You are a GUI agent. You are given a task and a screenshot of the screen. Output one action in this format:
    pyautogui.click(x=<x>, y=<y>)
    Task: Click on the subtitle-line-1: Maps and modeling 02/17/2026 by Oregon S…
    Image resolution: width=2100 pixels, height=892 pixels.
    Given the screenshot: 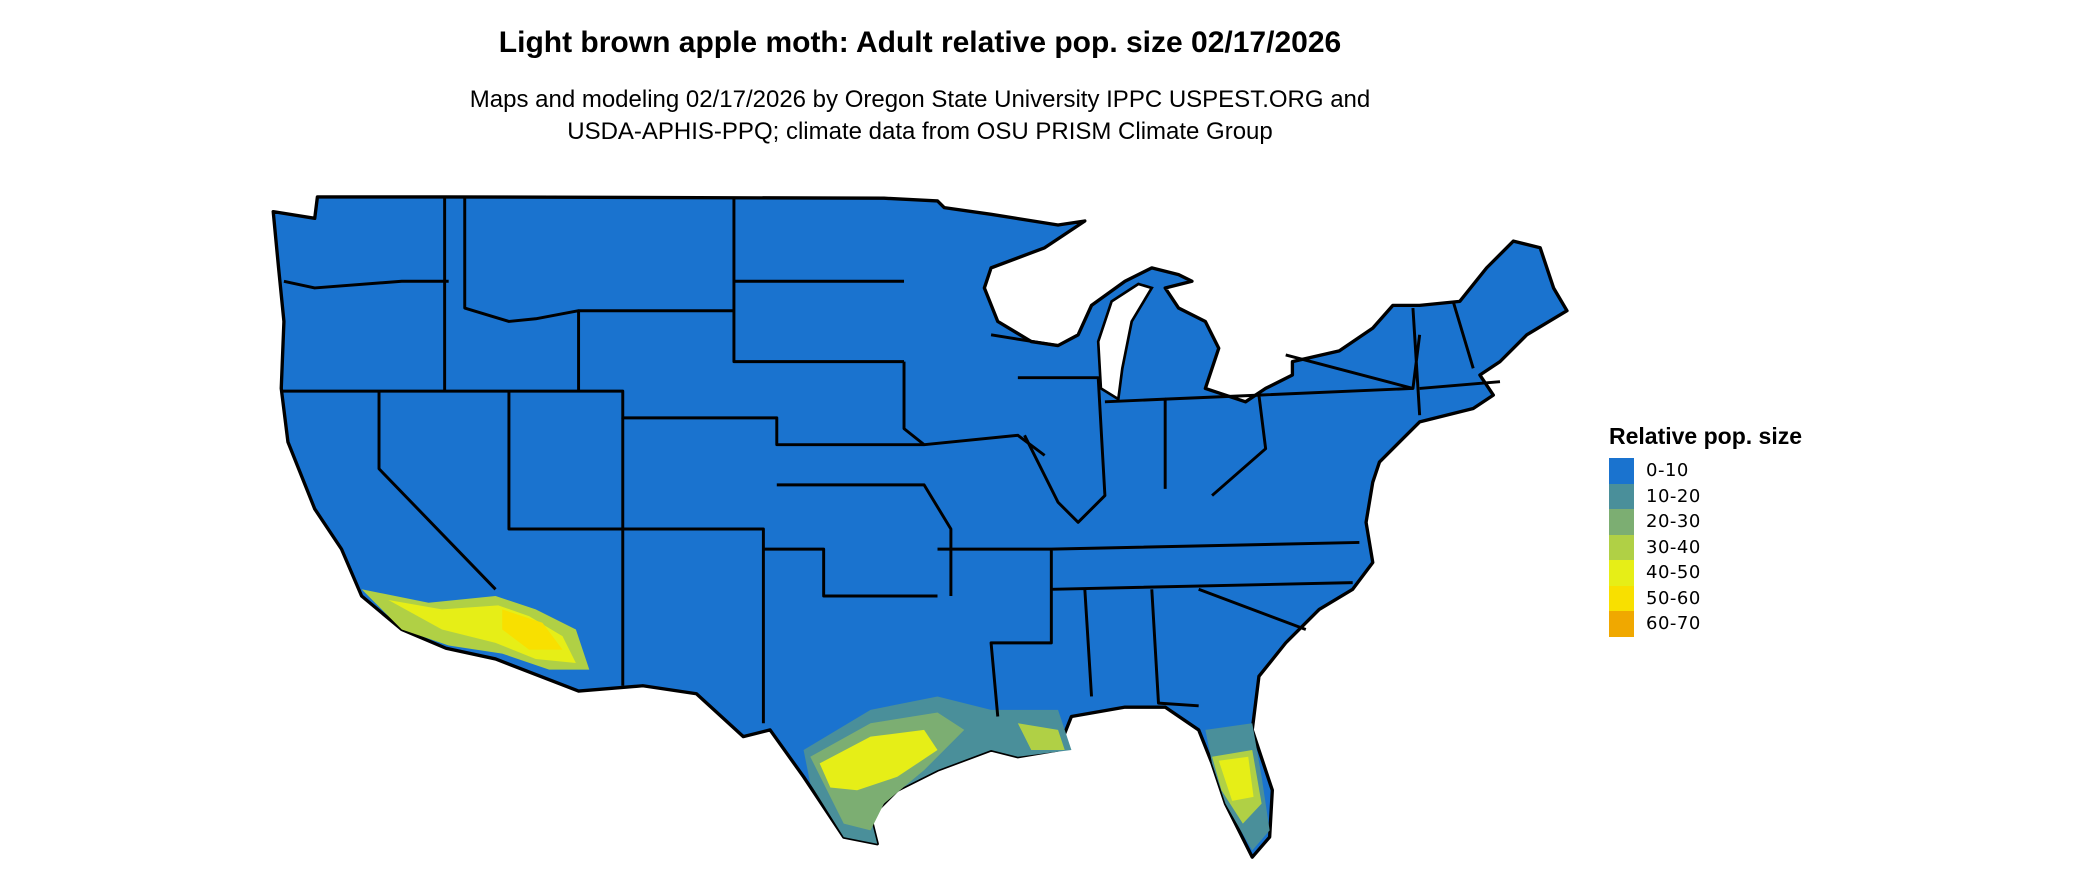 What is the action you would take?
    pyautogui.click(x=920, y=99)
    